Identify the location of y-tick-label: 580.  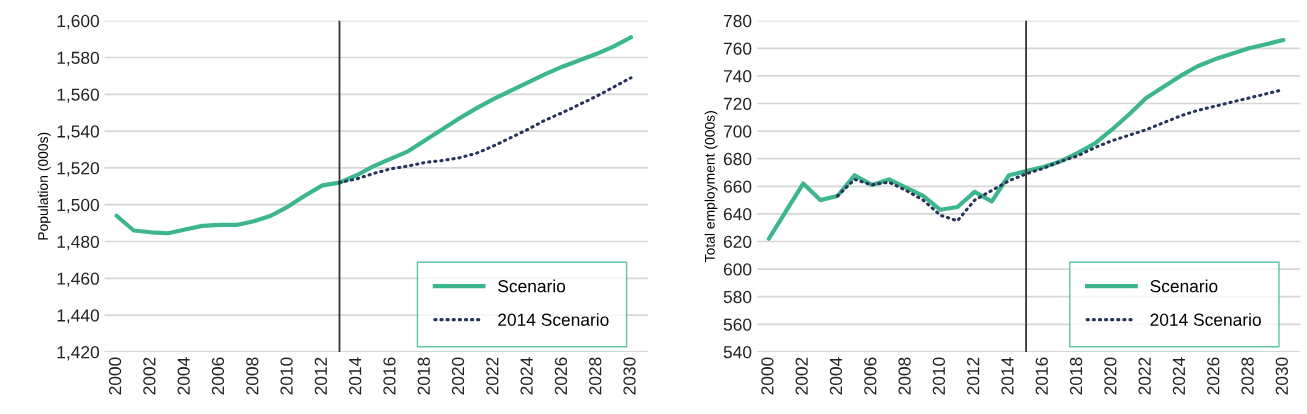
(737, 297).